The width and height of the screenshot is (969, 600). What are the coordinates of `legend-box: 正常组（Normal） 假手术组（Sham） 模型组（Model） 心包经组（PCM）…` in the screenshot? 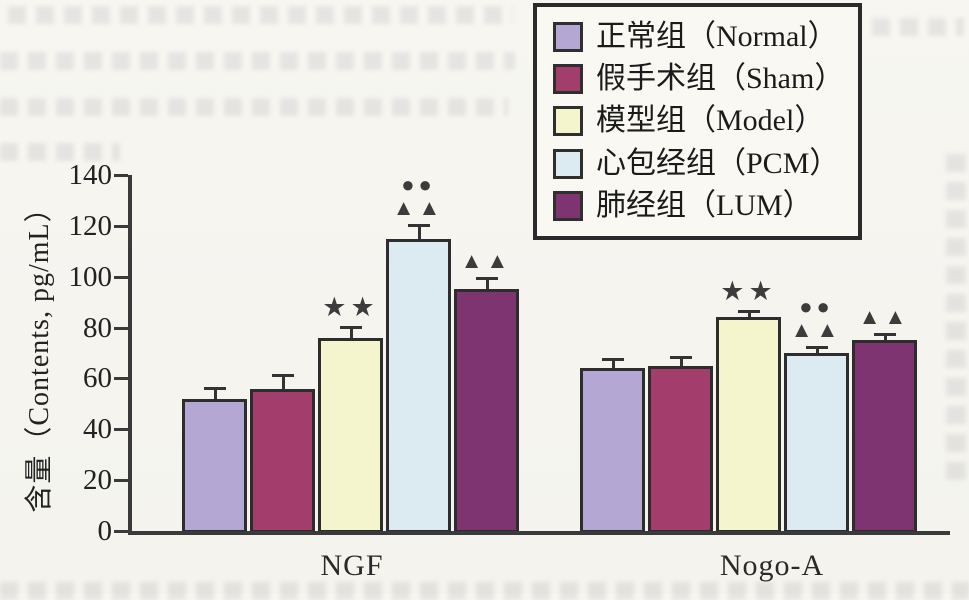 It's located at (697, 121).